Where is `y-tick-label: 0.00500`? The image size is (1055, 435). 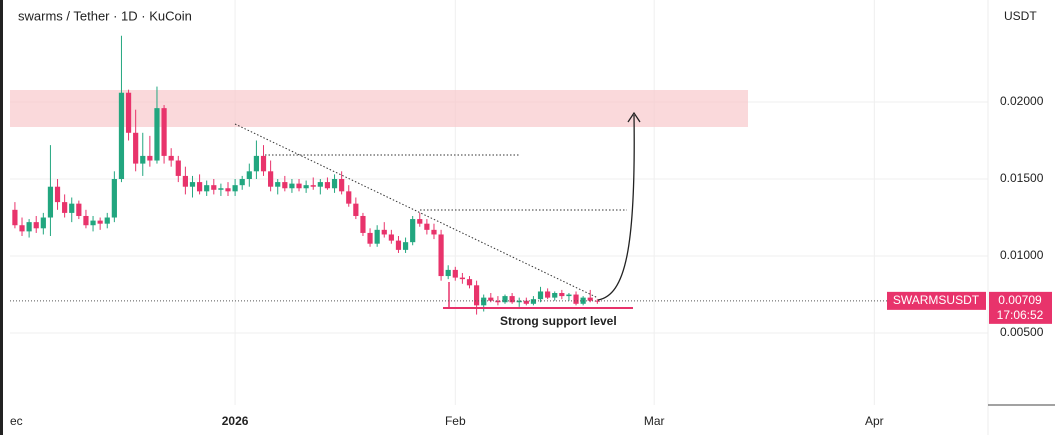 y-tick-label: 0.00500 is located at coordinates (1022, 332).